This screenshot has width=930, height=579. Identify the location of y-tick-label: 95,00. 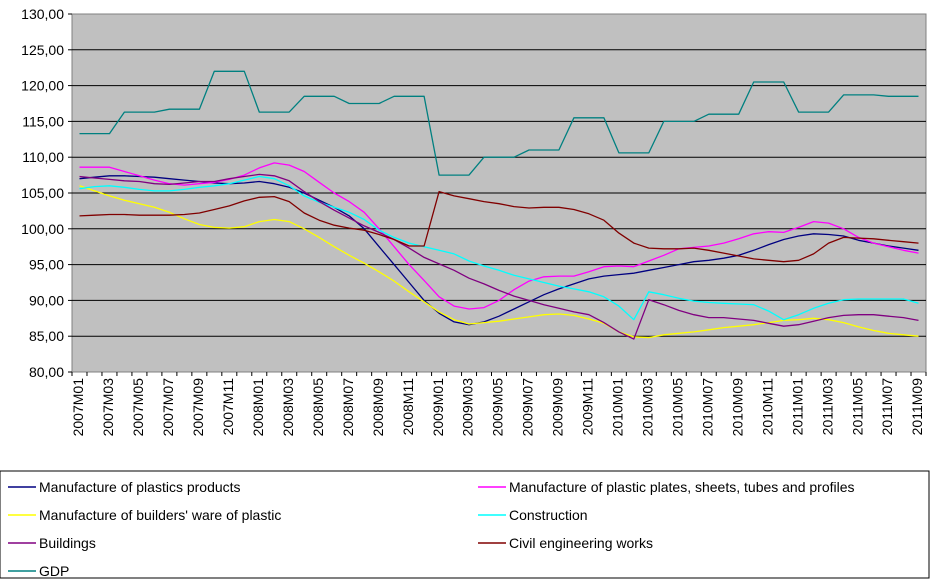
(46, 265).